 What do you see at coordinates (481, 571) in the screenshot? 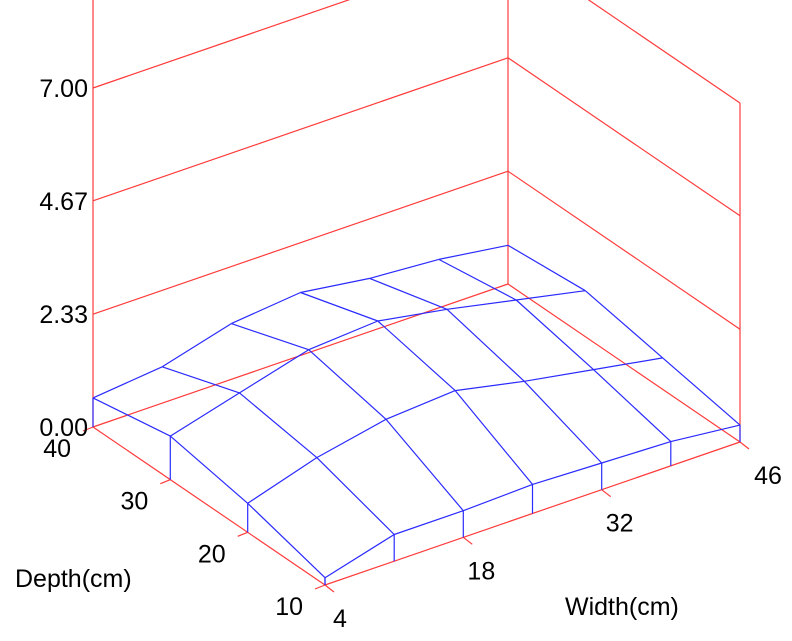
I see `x-tick-label: 18` at bounding box center [481, 571].